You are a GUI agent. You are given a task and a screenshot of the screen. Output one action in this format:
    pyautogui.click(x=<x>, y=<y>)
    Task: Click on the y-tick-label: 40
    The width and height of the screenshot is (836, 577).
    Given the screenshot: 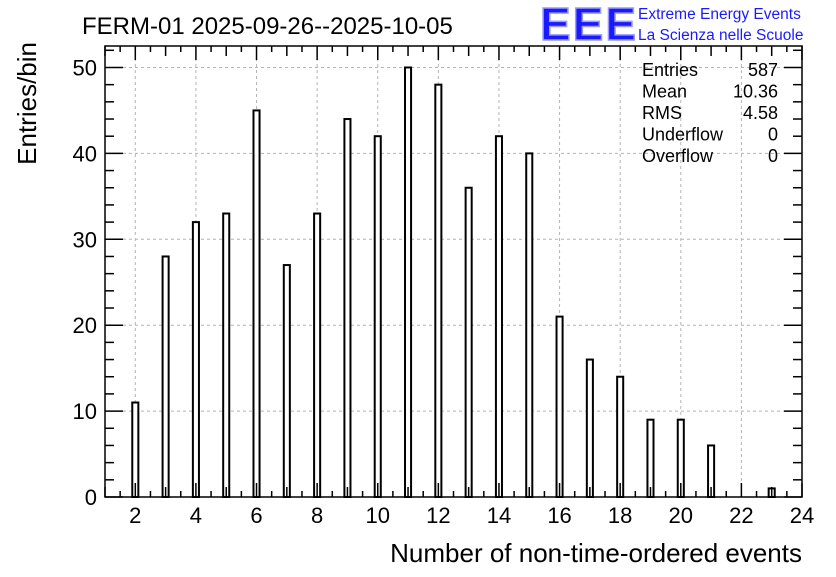 What is the action you would take?
    pyautogui.click(x=85, y=153)
    